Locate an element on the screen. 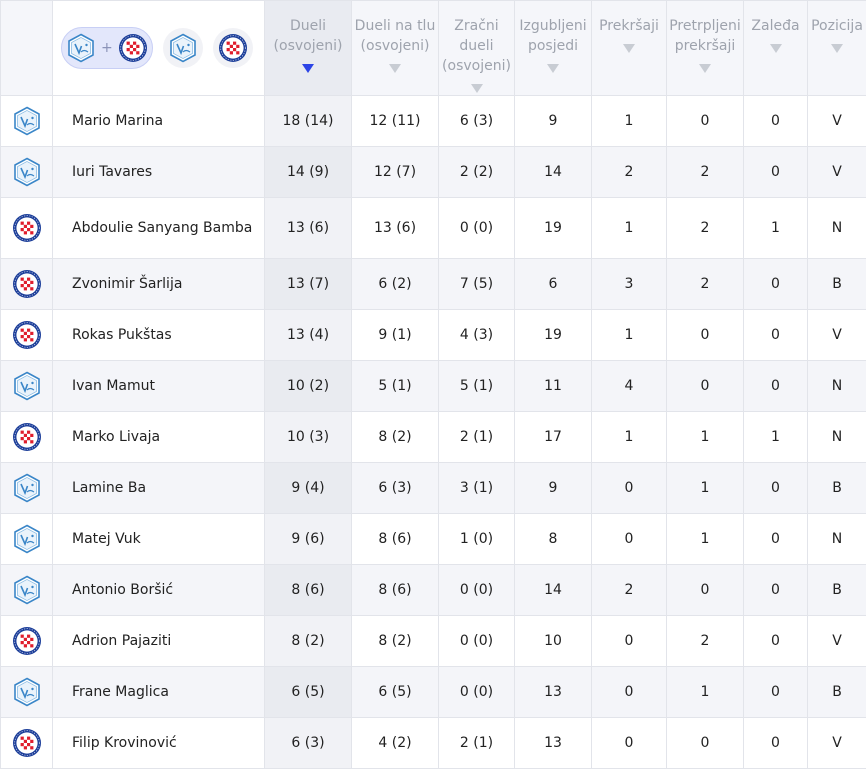 The width and height of the screenshot is (866, 769). cell-aerial-duels: 7 (5) is located at coordinates (477, 284).